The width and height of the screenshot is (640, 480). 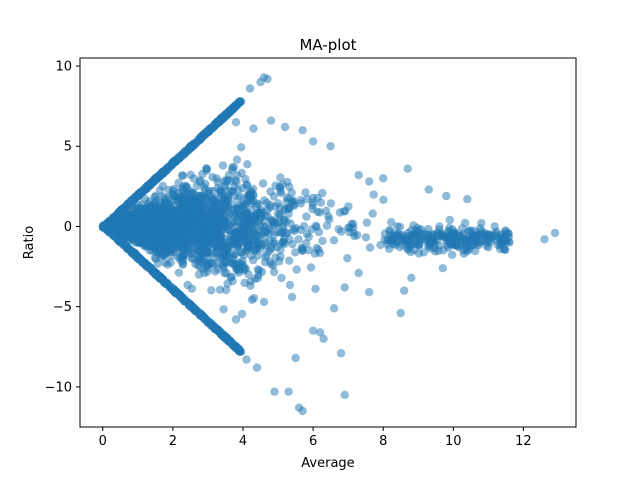 What do you see at coordinates (62, 307) in the screenshot?
I see `y-tick-label: −5` at bounding box center [62, 307].